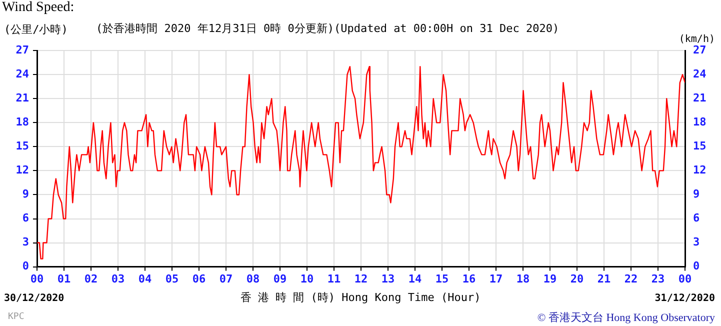 This screenshot has height=326, width=721. I want to click on y-tick-label: 12, so click(22, 170).